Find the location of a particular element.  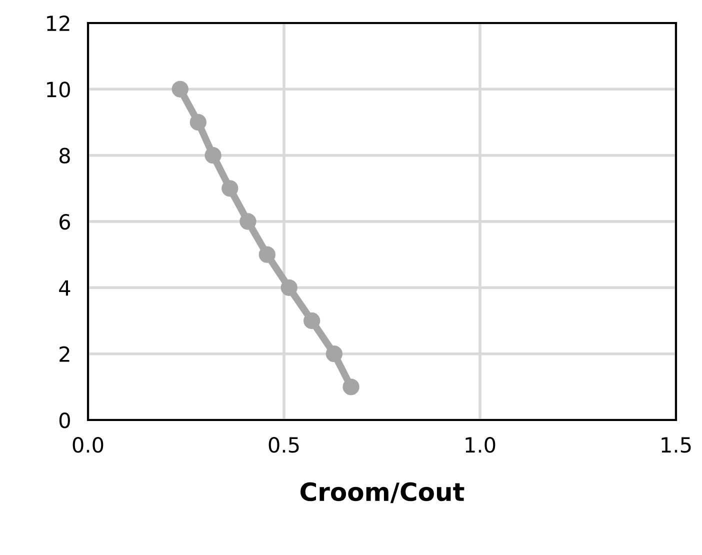

y-tick-label: 4 is located at coordinates (64, 288).